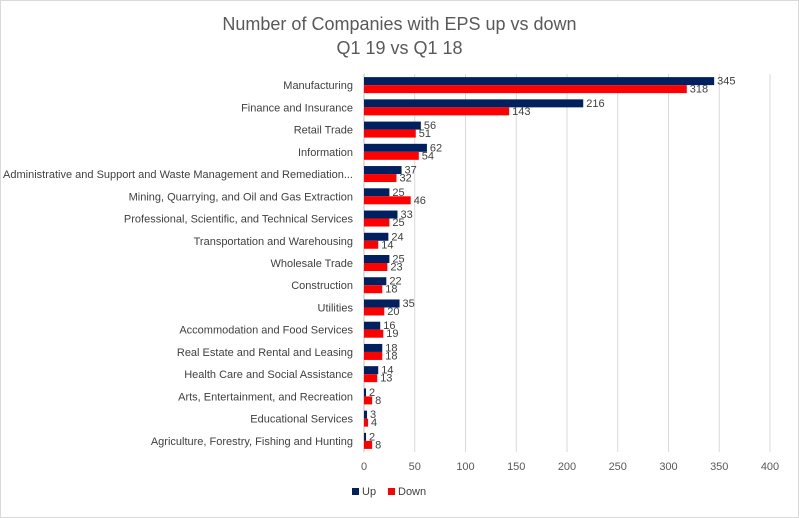  Describe the element at coordinates (412, 492) in the screenshot. I see `legend-label-down: Down` at that location.